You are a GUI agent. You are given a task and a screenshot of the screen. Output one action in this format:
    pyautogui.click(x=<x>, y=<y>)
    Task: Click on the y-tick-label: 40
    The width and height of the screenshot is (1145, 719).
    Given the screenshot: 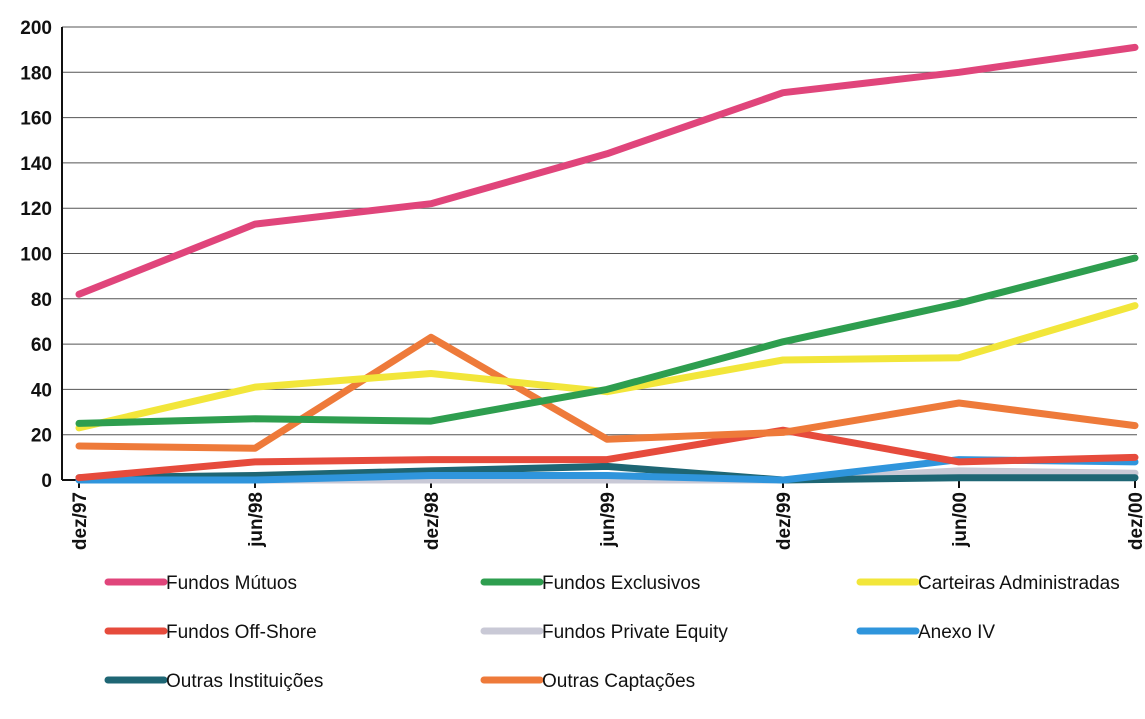 What is the action you would take?
    pyautogui.click(x=41, y=390)
    